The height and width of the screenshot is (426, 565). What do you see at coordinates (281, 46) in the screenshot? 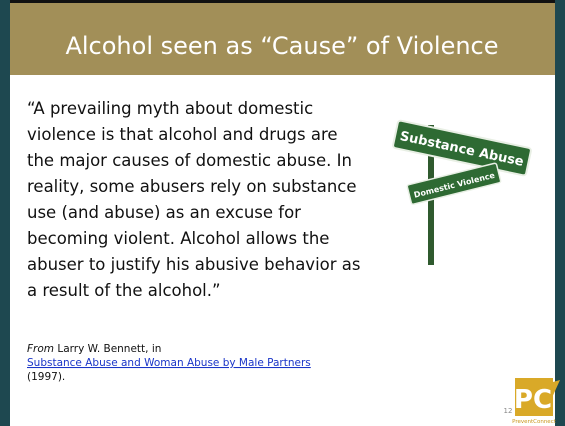
I see `title: Alcohol seen as “Cause” of Violence` at bounding box center [281, 46].